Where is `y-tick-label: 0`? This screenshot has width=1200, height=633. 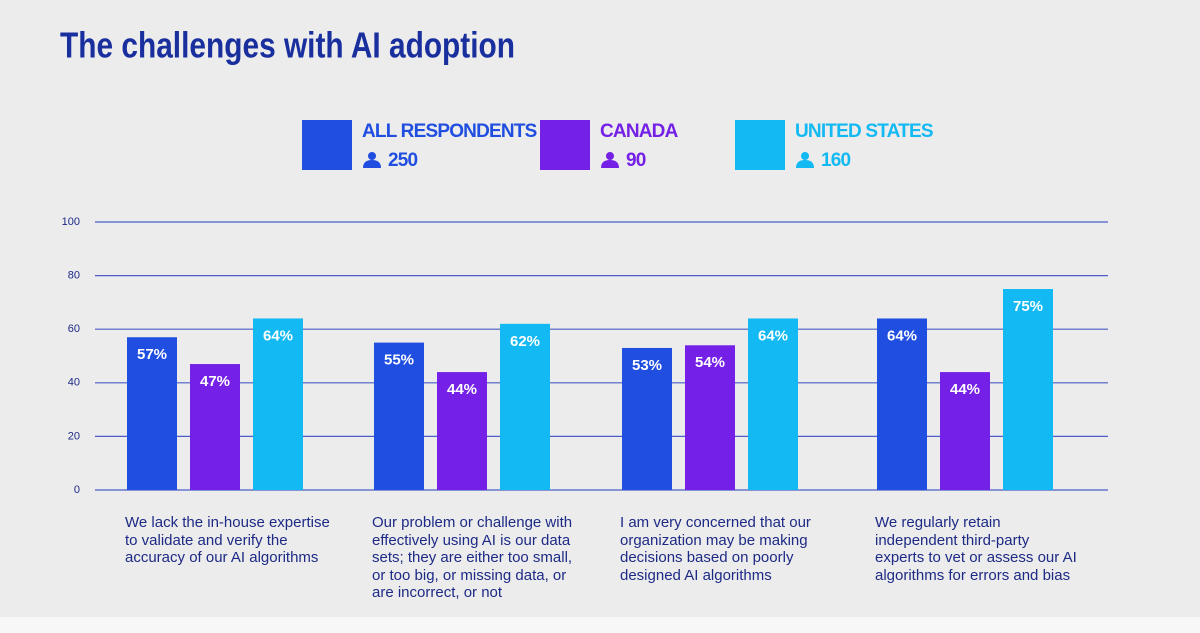 y-tick-label: 0 is located at coordinates (77, 490).